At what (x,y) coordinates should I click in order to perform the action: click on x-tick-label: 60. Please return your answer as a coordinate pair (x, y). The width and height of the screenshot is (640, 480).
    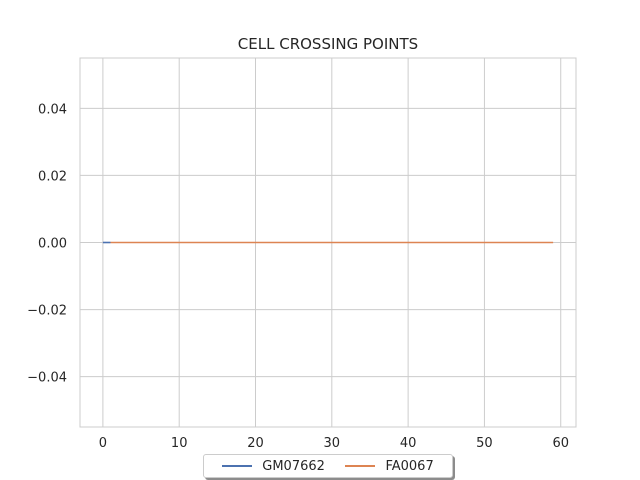
    Looking at the image, I should click on (560, 443).